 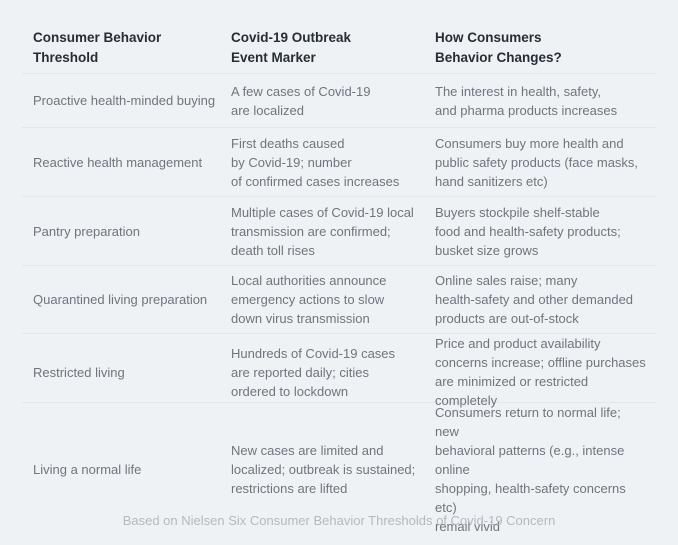 I want to click on cell-threshold: Proactive health-minded buying, so click(x=124, y=100).